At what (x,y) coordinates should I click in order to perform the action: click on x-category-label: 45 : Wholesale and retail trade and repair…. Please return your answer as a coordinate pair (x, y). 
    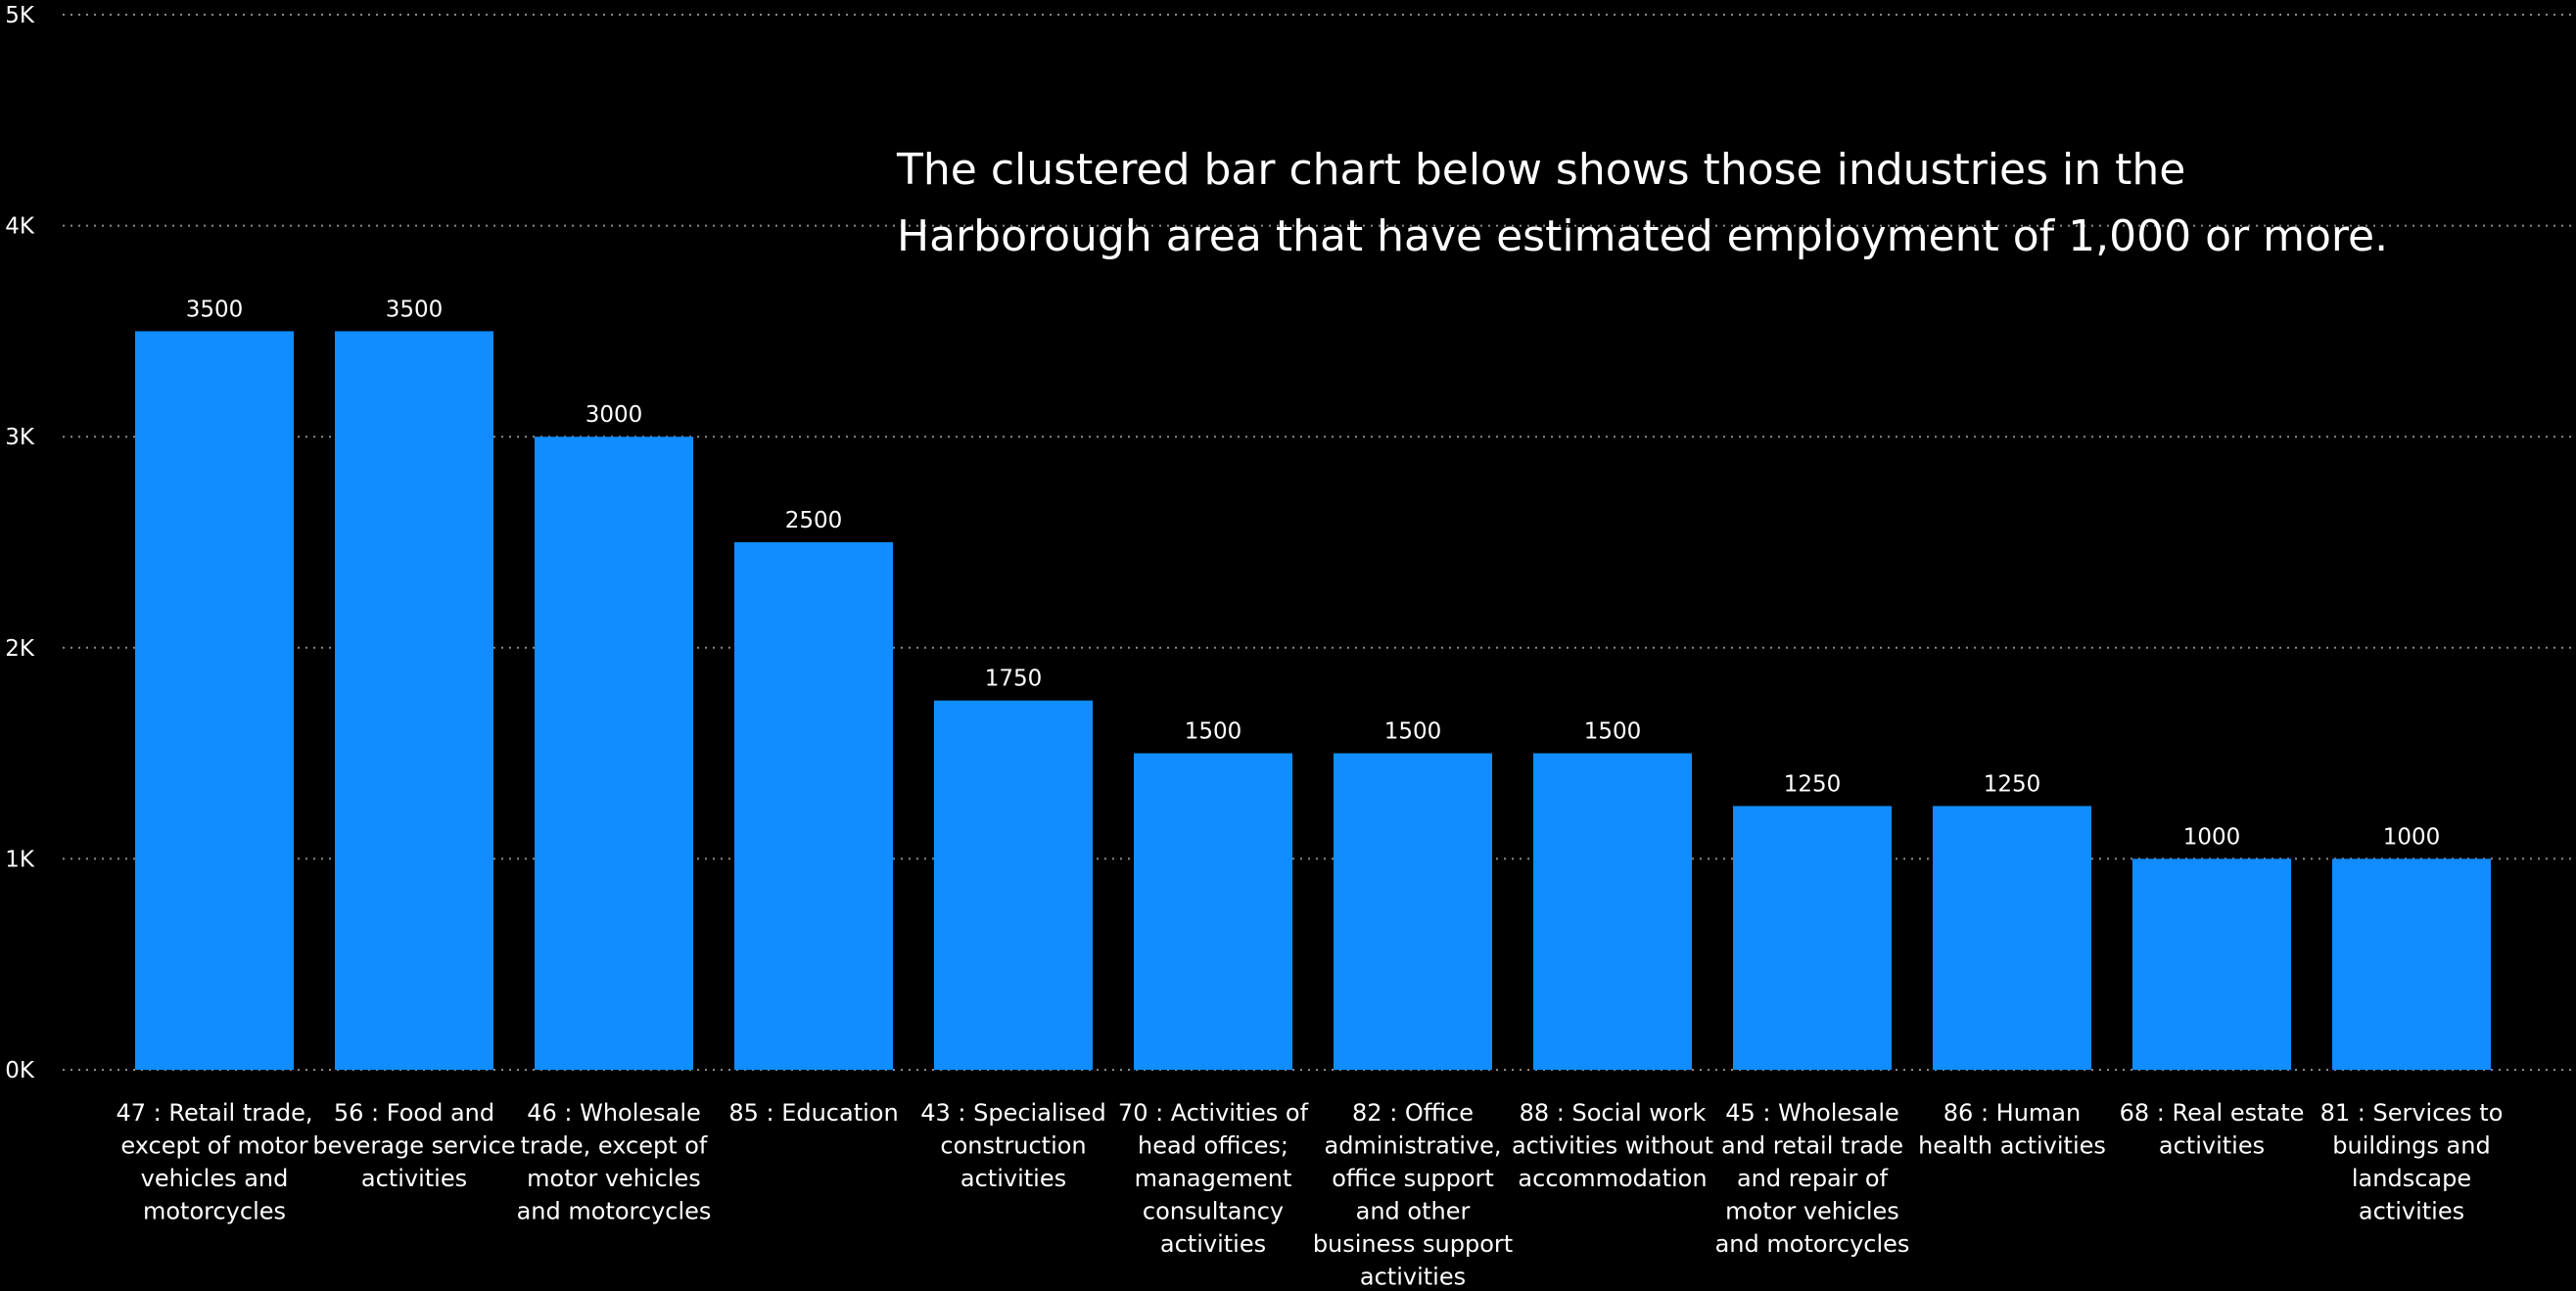
    Looking at the image, I should click on (1813, 1179).